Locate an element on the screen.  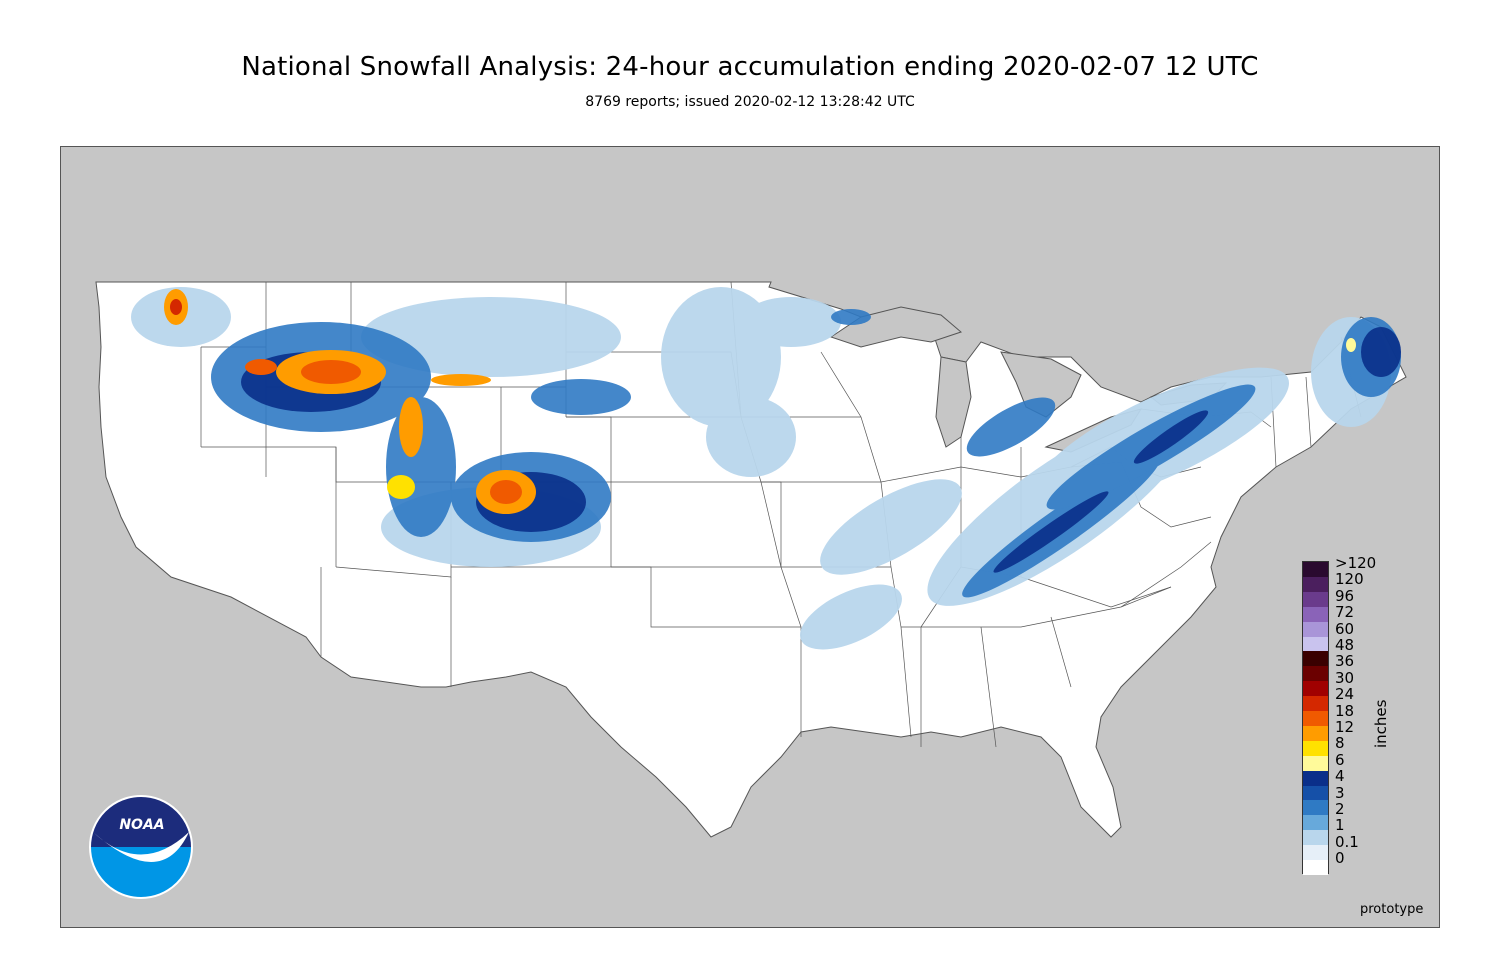
legend-colorbar is located at coordinates (1315, 718).